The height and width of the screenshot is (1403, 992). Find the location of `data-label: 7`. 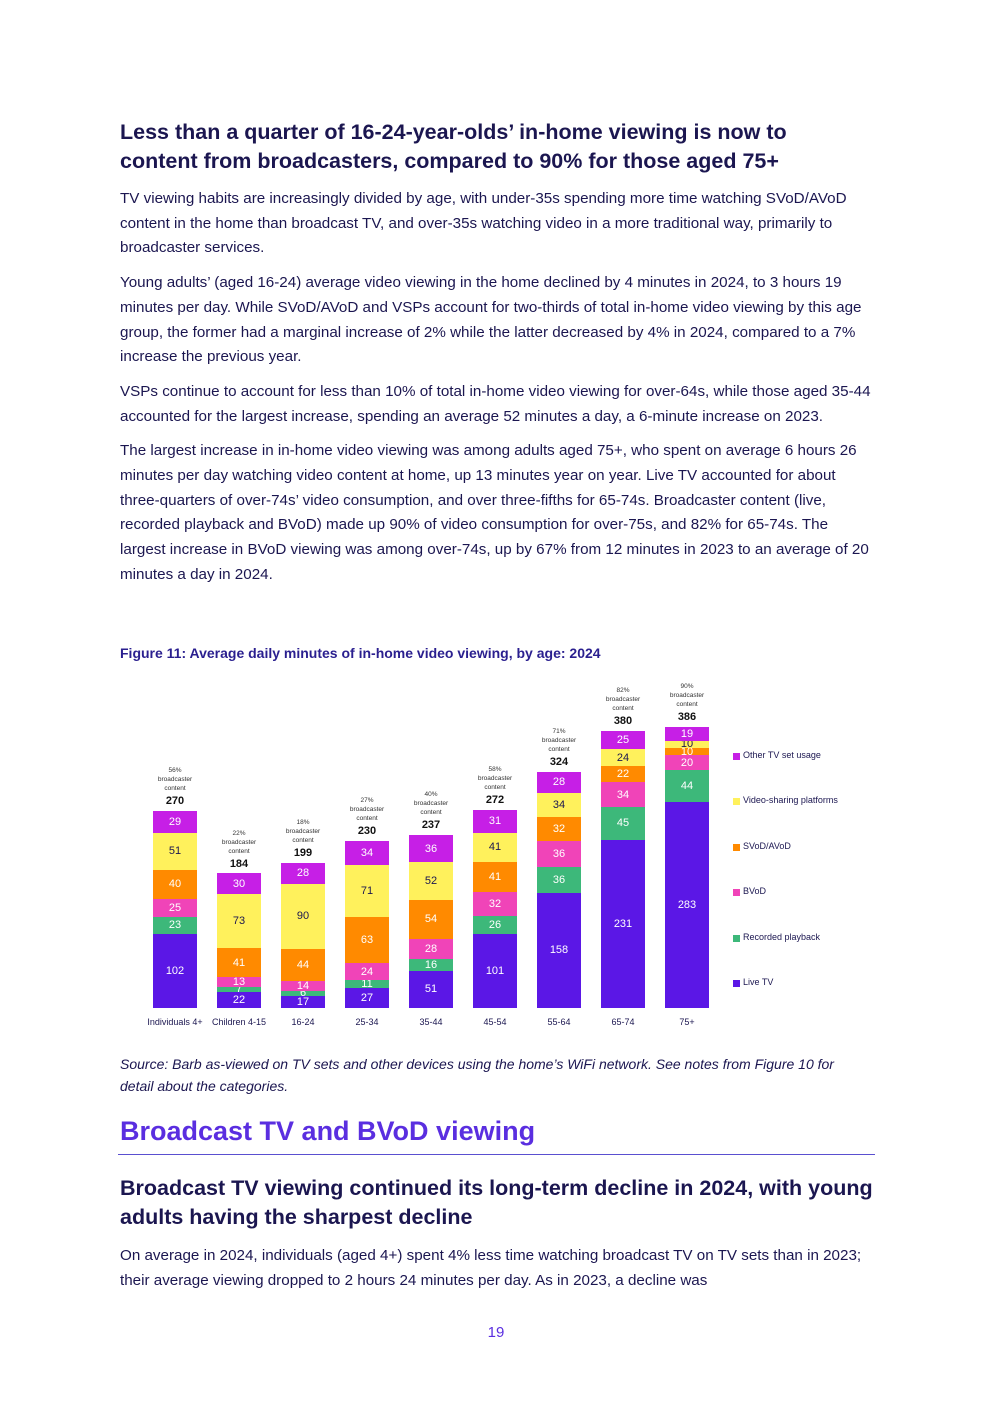

data-label: 7 is located at coordinates (239, 989).